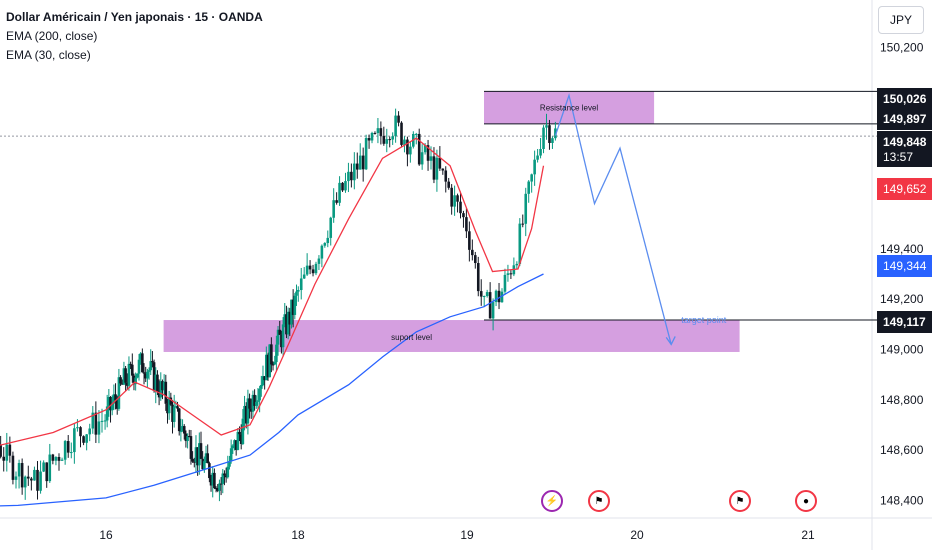  What do you see at coordinates (901, 20) in the screenshot?
I see `currency-button: JPY` at bounding box center [901, 20].